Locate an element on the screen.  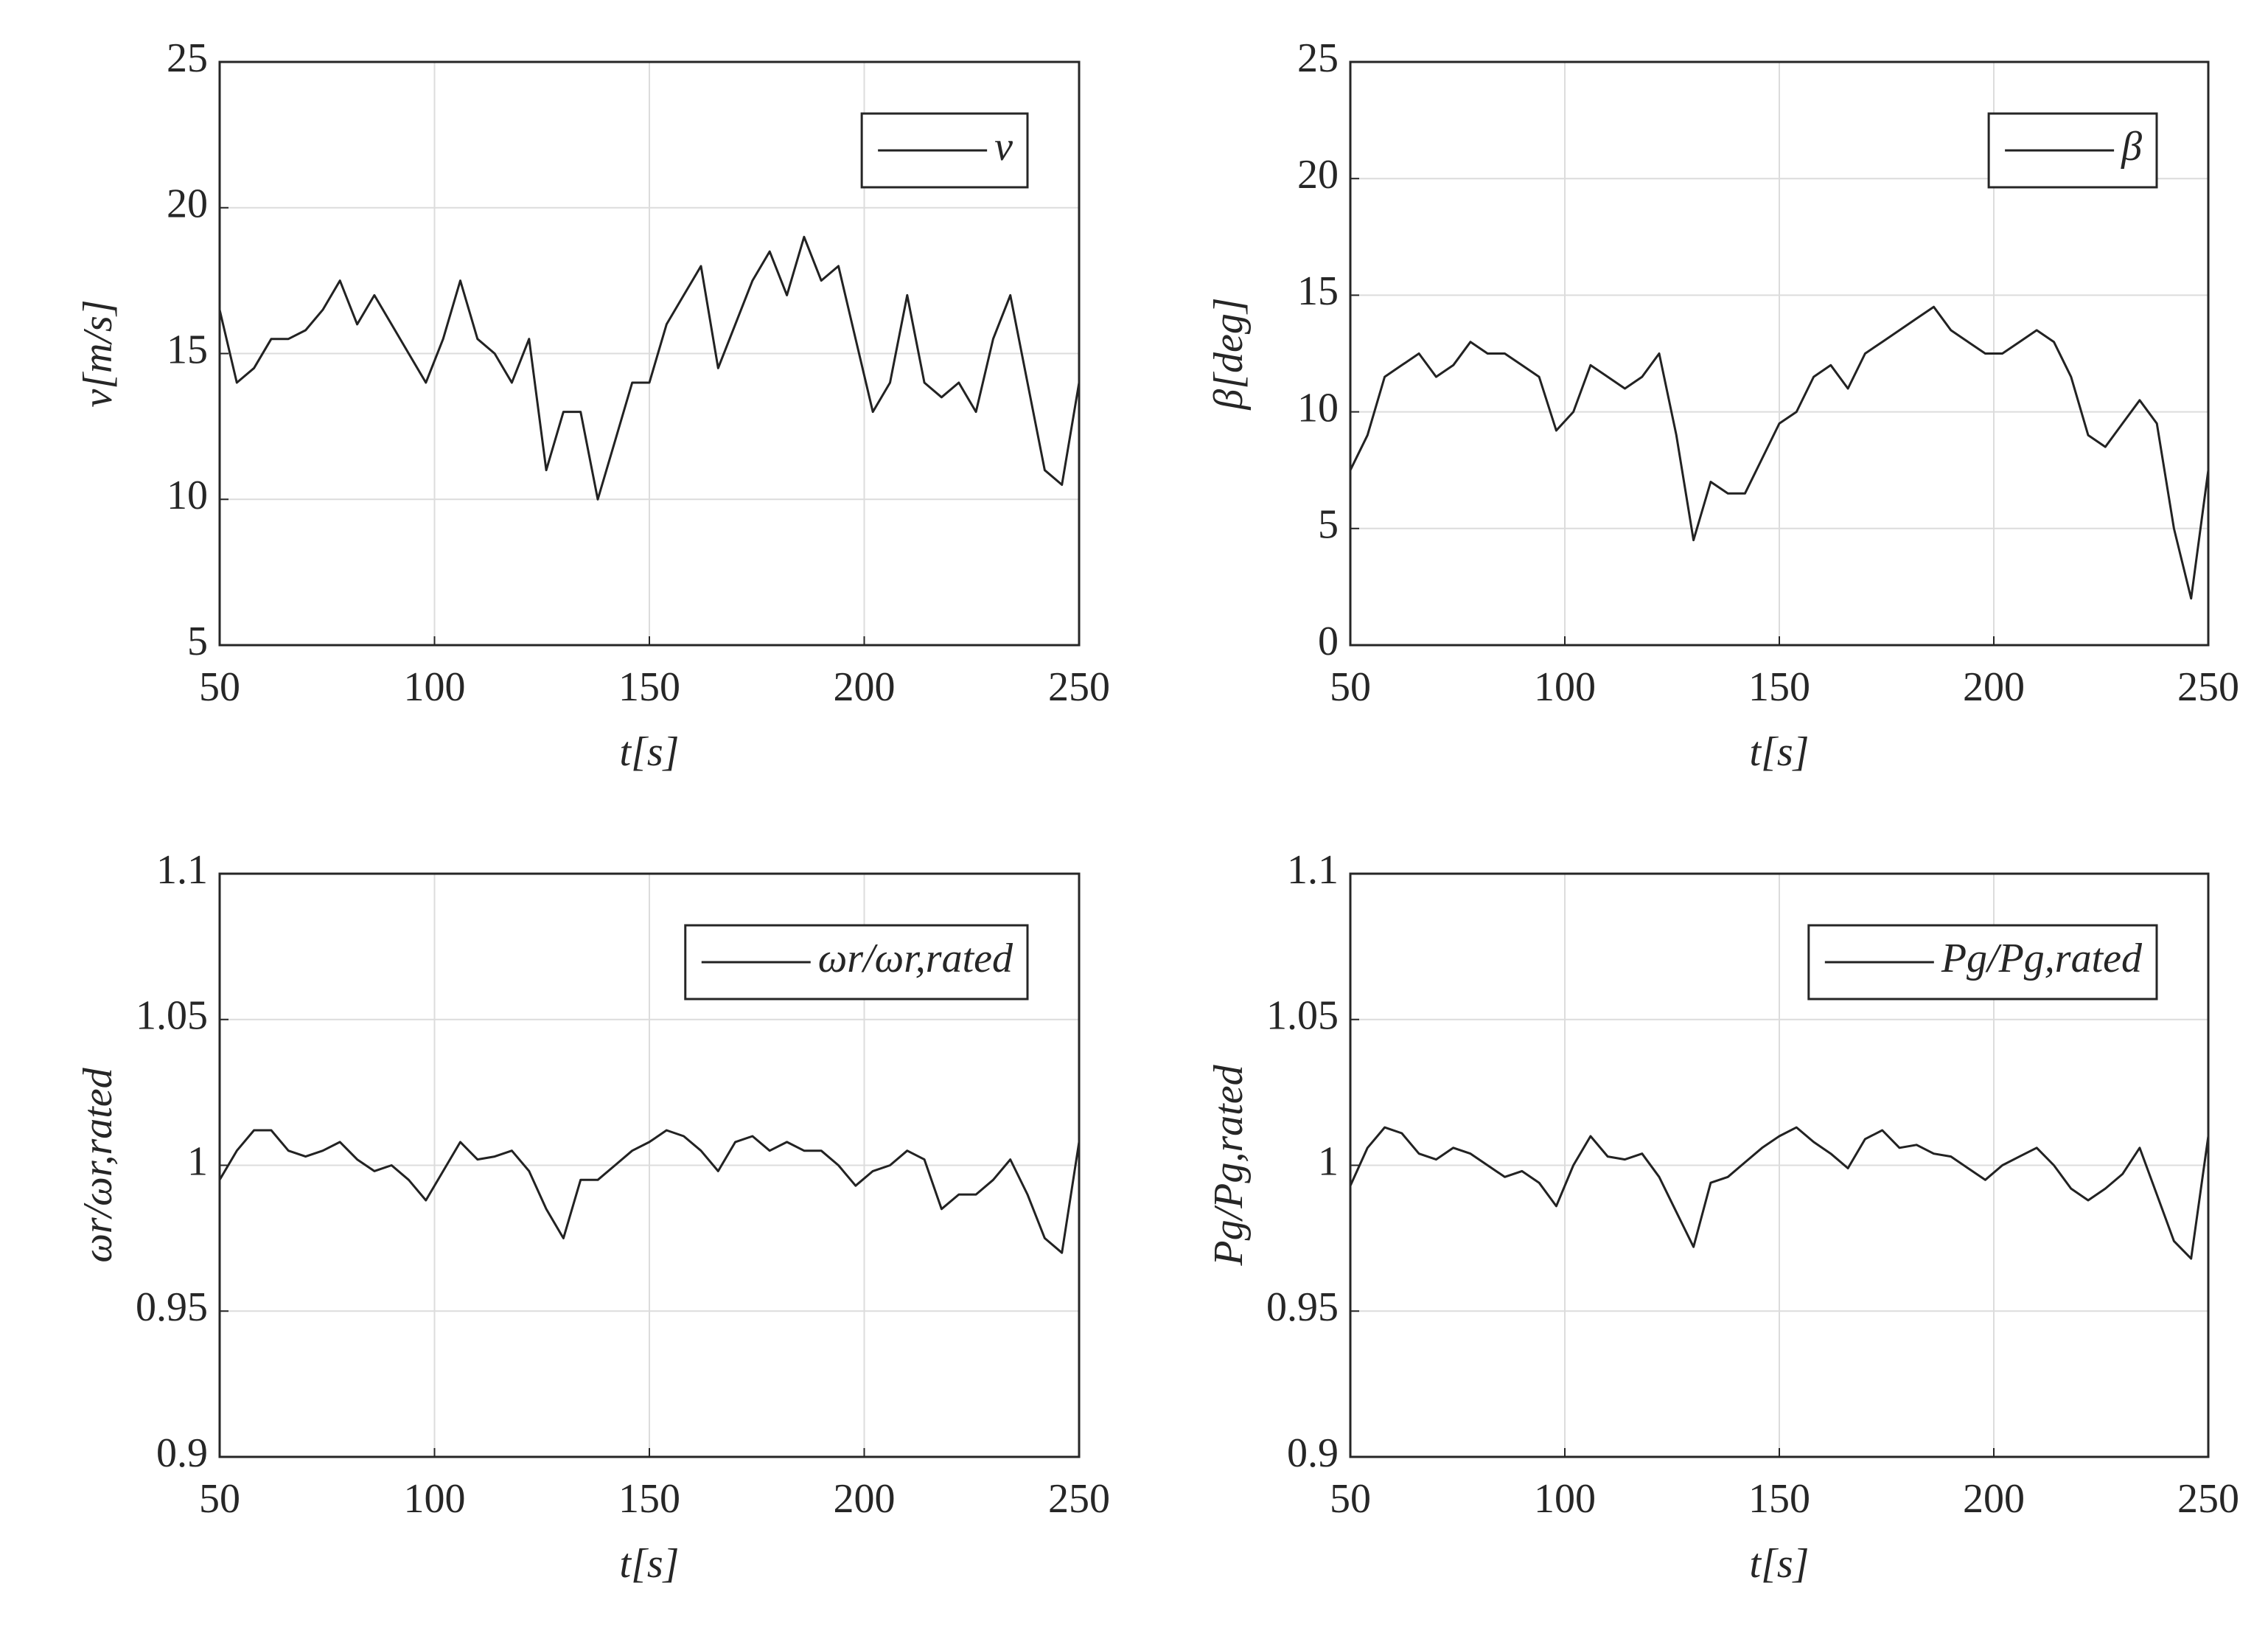
y-tick-label: 0 is located at coordinates (1328, 641).